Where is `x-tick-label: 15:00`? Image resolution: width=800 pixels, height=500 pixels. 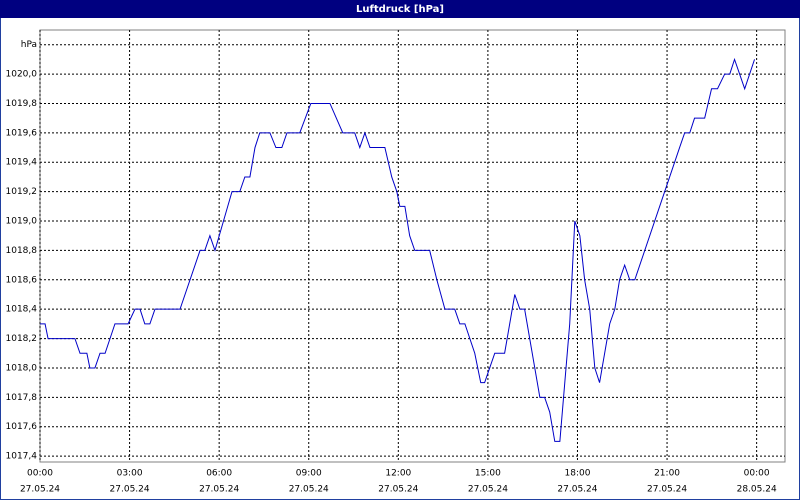
x-tick-label: 15:00 is located at coordinates (488, 474).